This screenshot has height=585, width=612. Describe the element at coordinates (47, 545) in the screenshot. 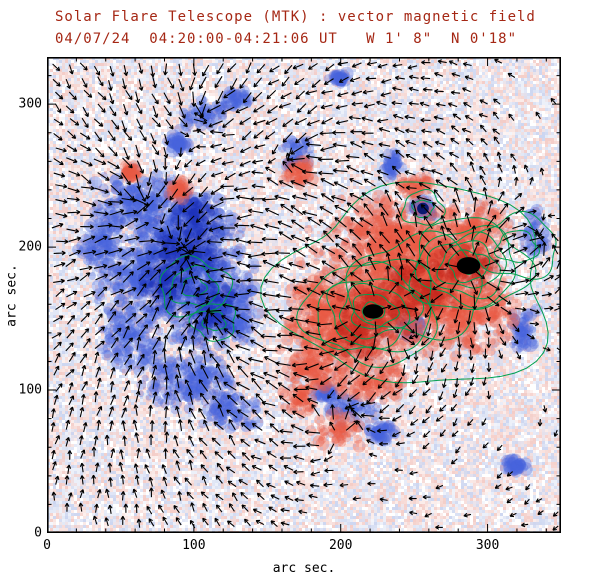

I see `x-tick-label: 0` at that location.